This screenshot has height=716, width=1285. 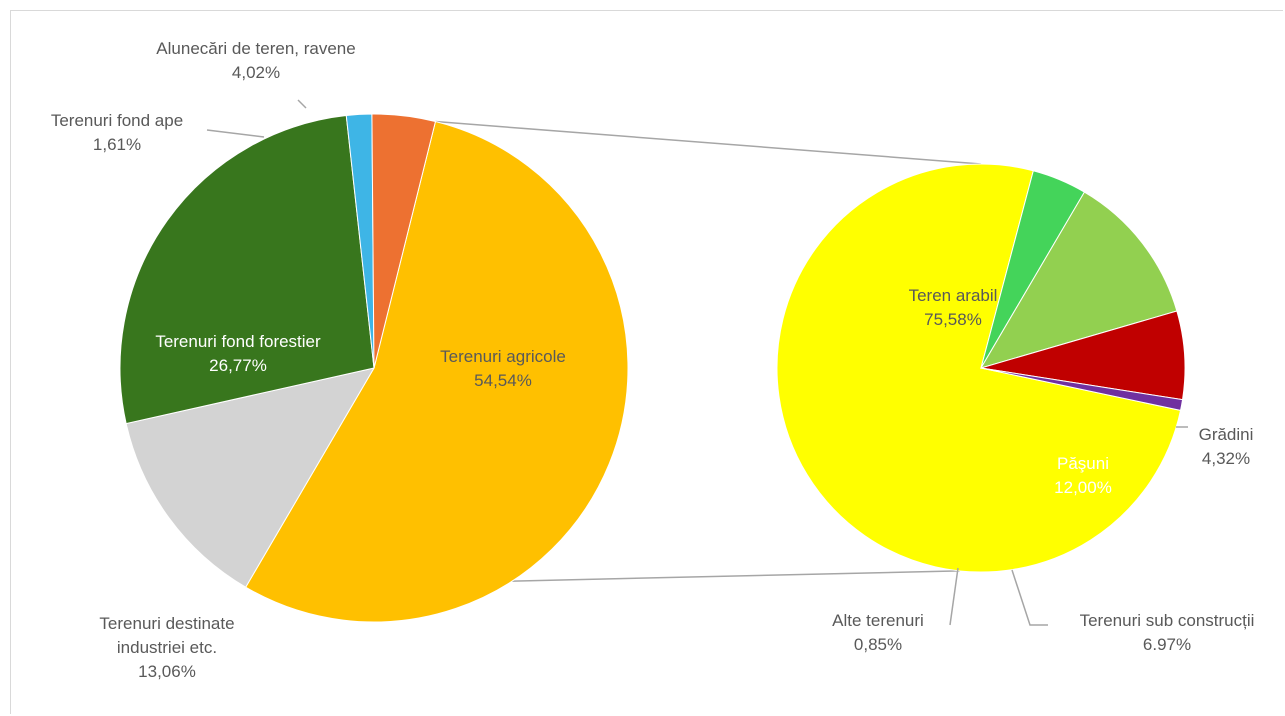 I want to click on main-label-terenuri-fond-forestier: Terenuri fond forestier 26,77%, so click(x=238, y=353).